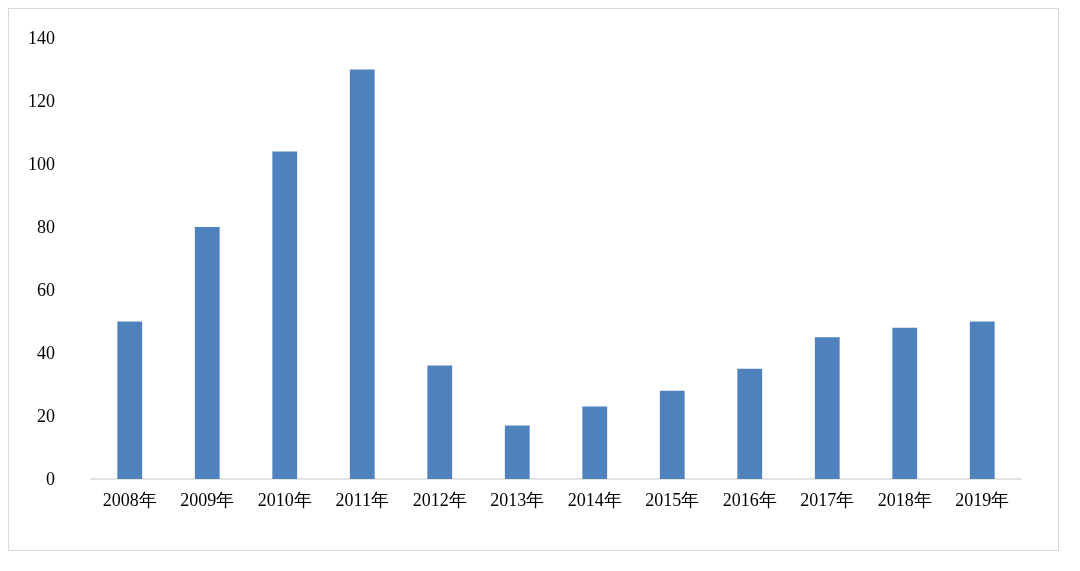 This screenshot has width=1080, height=571. I want to click on y-tick-label: 60, so click(46, 290).